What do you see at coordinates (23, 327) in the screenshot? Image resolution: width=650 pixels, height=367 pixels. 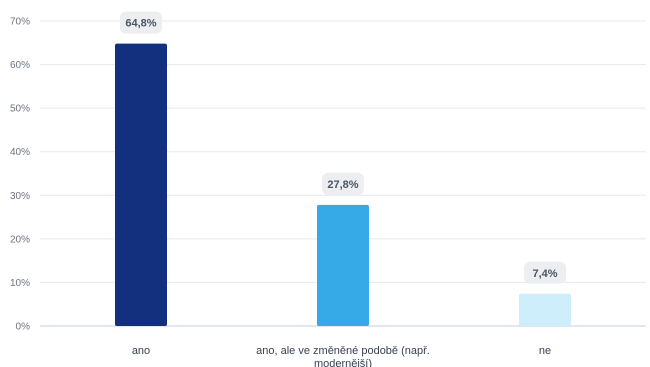 I see `y-tick-label: 0%` at bounding box center [23, 327].